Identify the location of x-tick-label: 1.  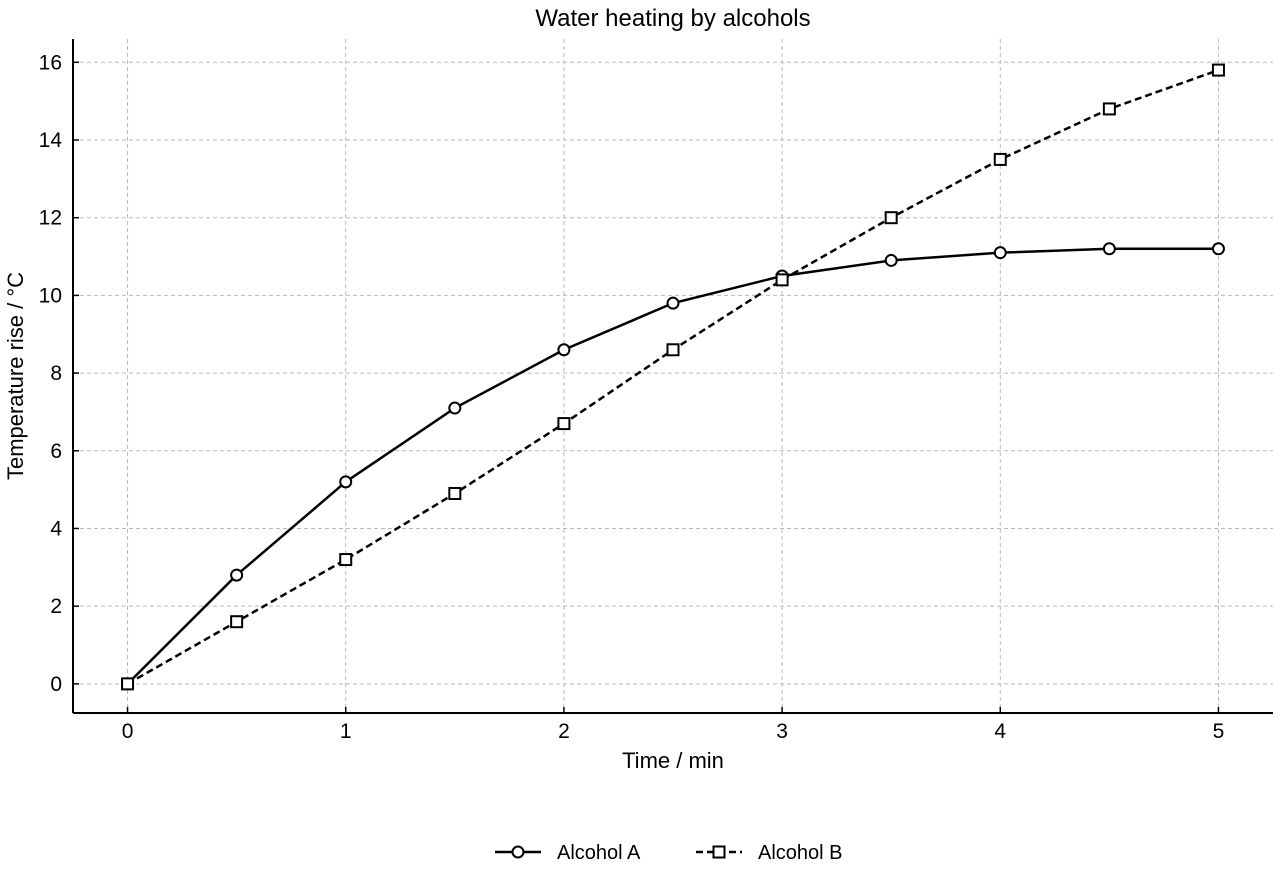
(346, 731).